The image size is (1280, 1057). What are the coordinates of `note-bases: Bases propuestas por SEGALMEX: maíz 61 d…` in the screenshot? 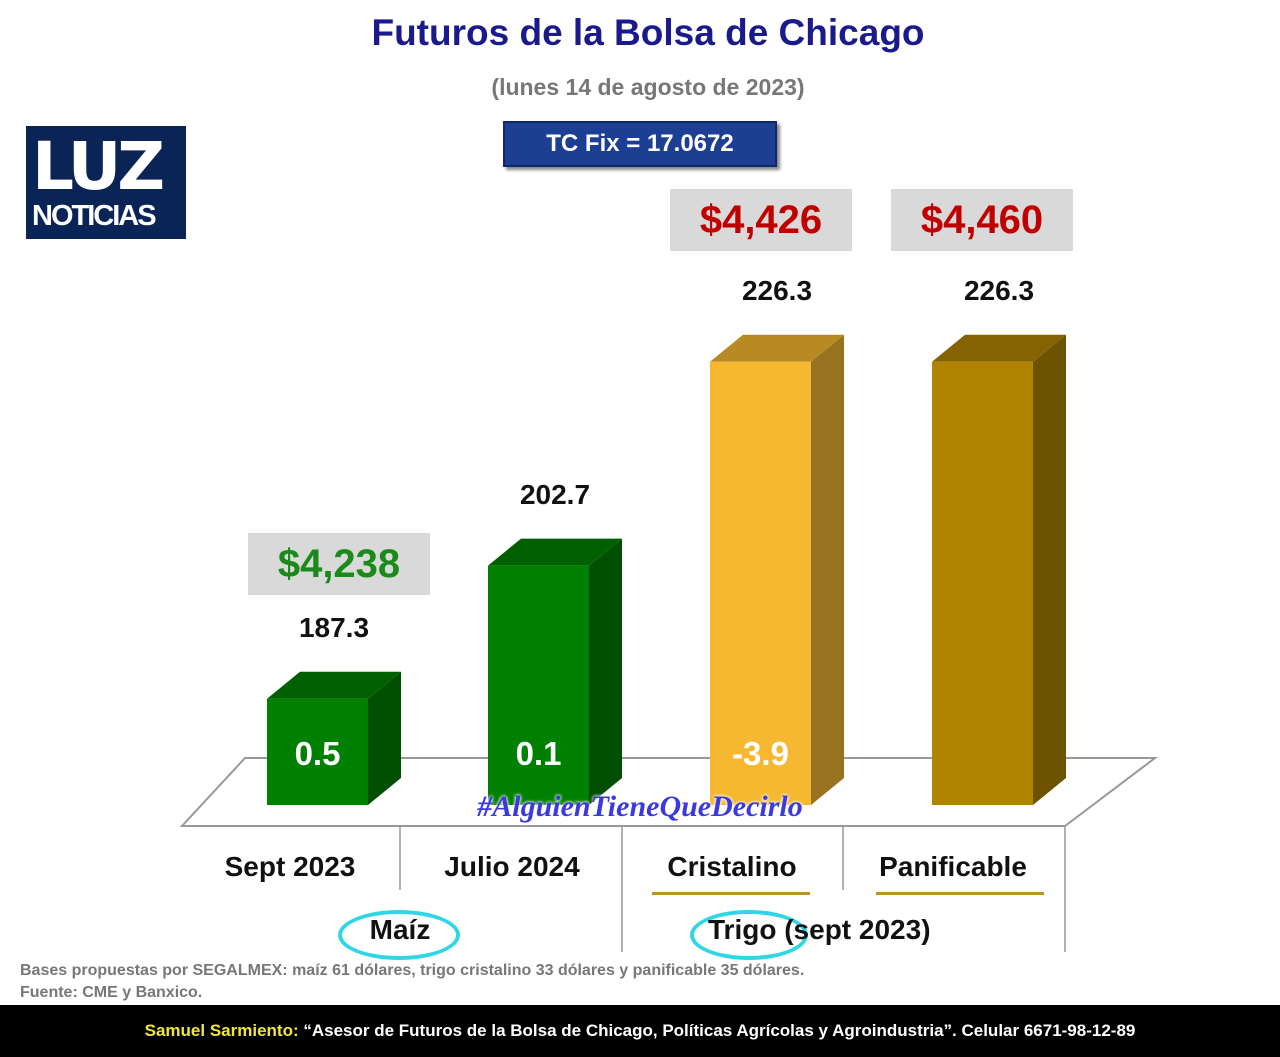 It's located at (412, 970).